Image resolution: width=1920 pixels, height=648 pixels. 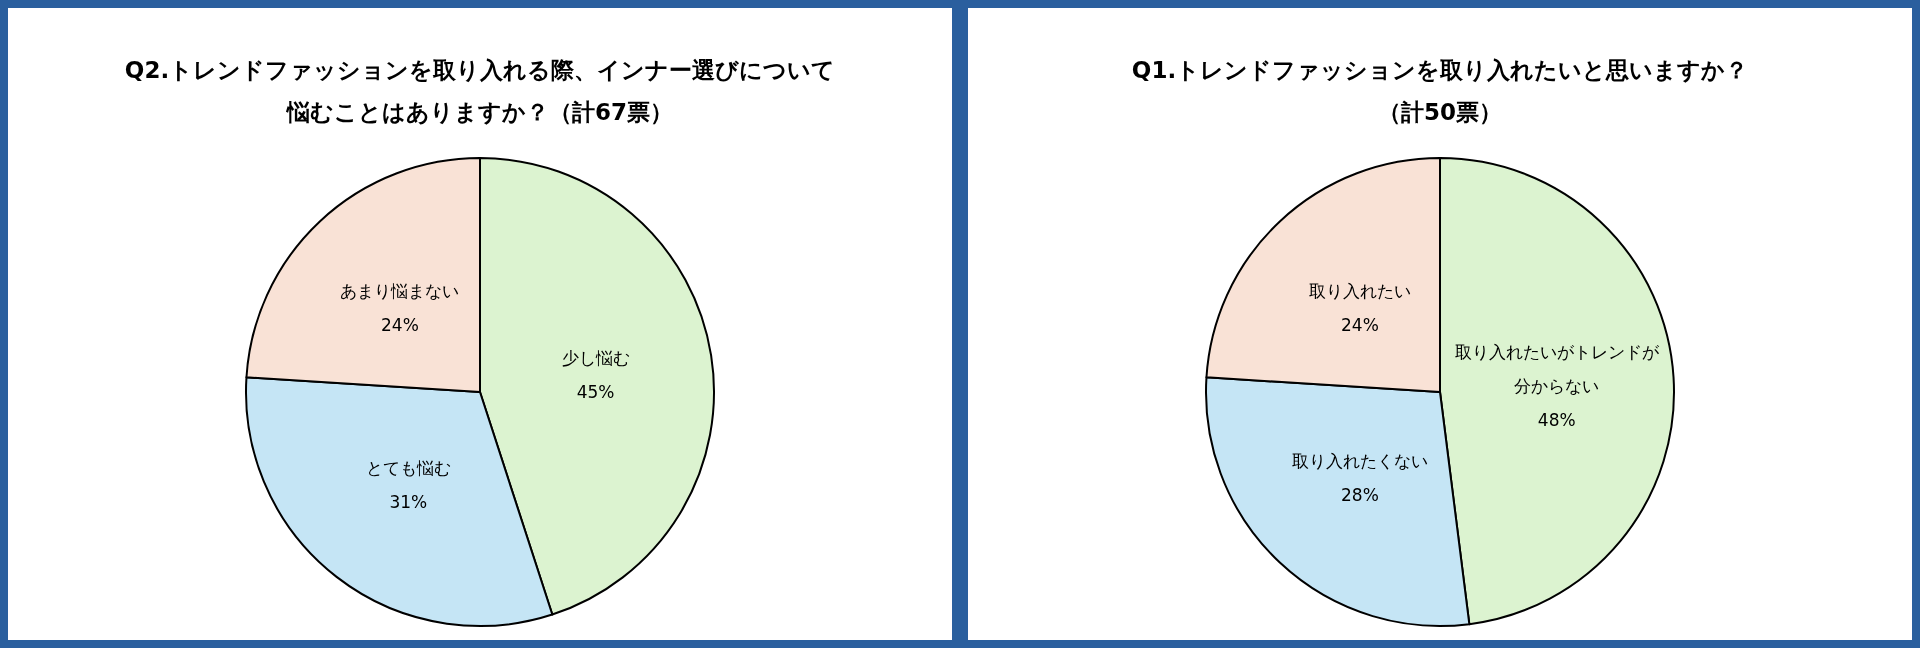 I want to click on data-label: 31%, so click(x=408, y=502).